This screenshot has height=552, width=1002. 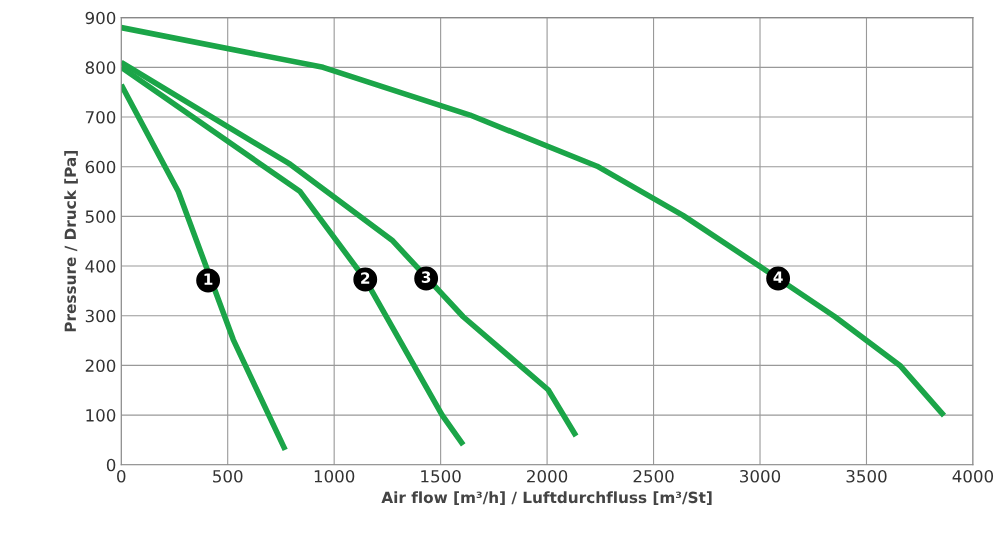 What do you see at coordinates (778, 277) in the screenshot?
I see `annotation: 4` at bounding box center [778, 277].